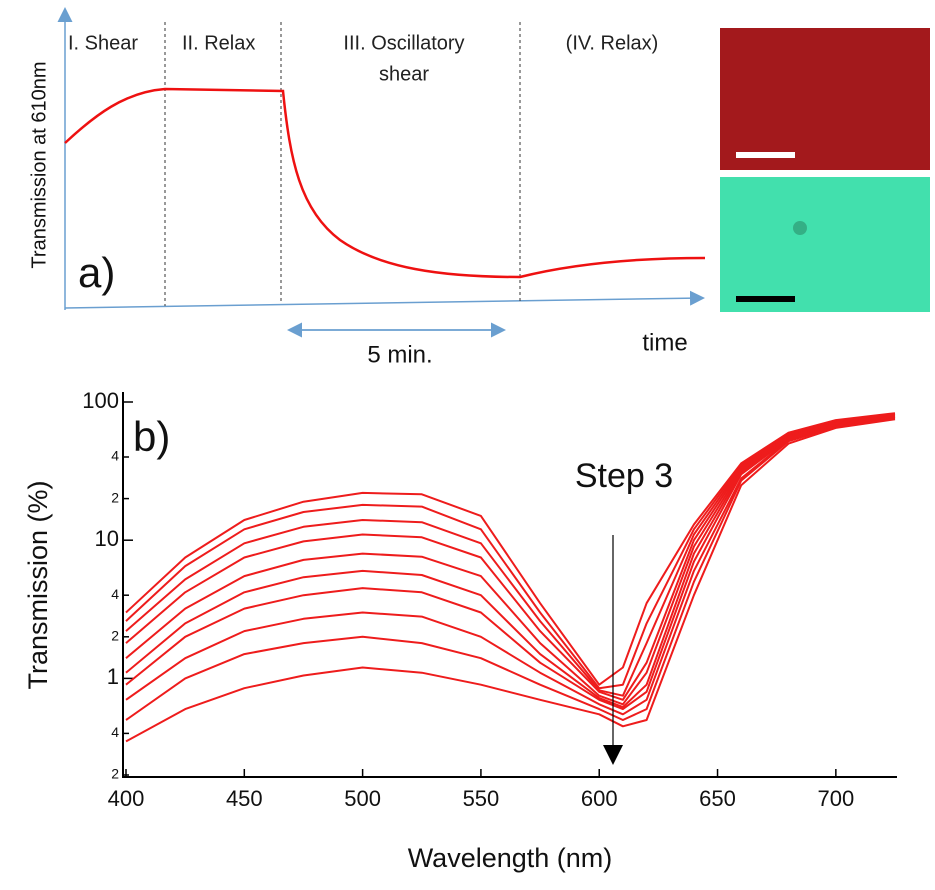  I want to click on y-tick-label: 100, so click(100, 400).